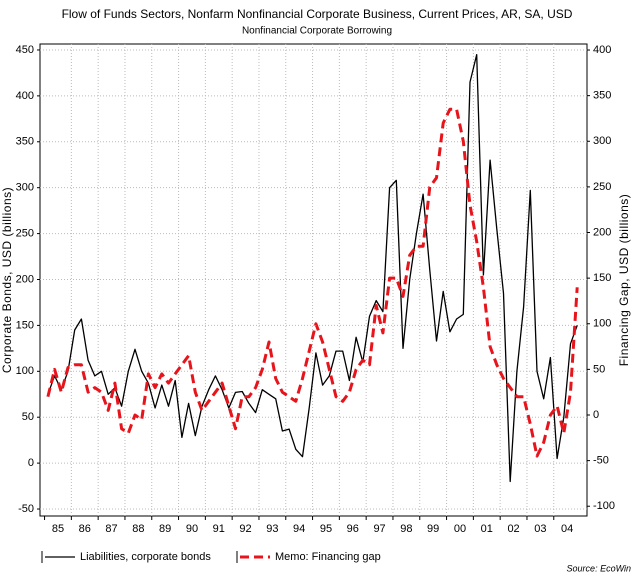  I want to click on x-tick-label: 88, so click(138, 529).